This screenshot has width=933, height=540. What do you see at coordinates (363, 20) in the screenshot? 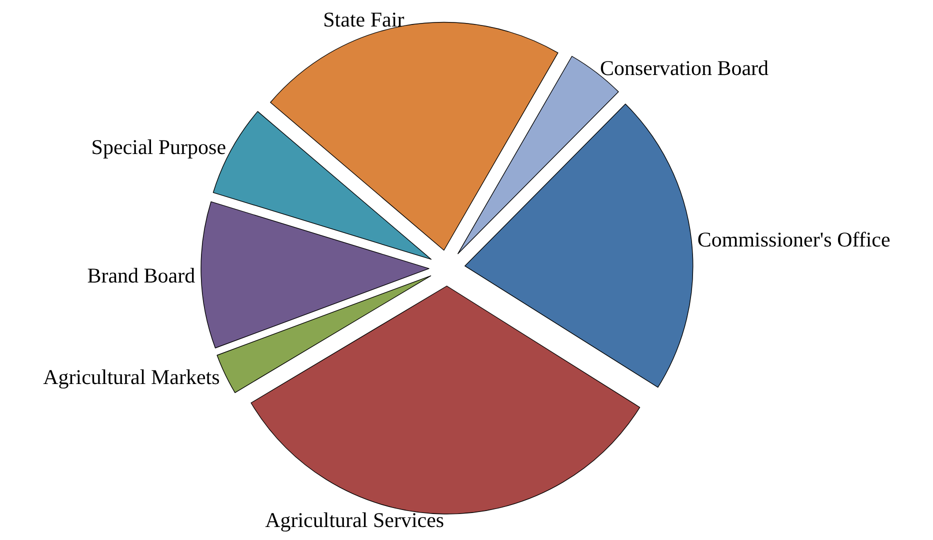
I see `slice-label: State Fair` at bounding box center [363, 20].